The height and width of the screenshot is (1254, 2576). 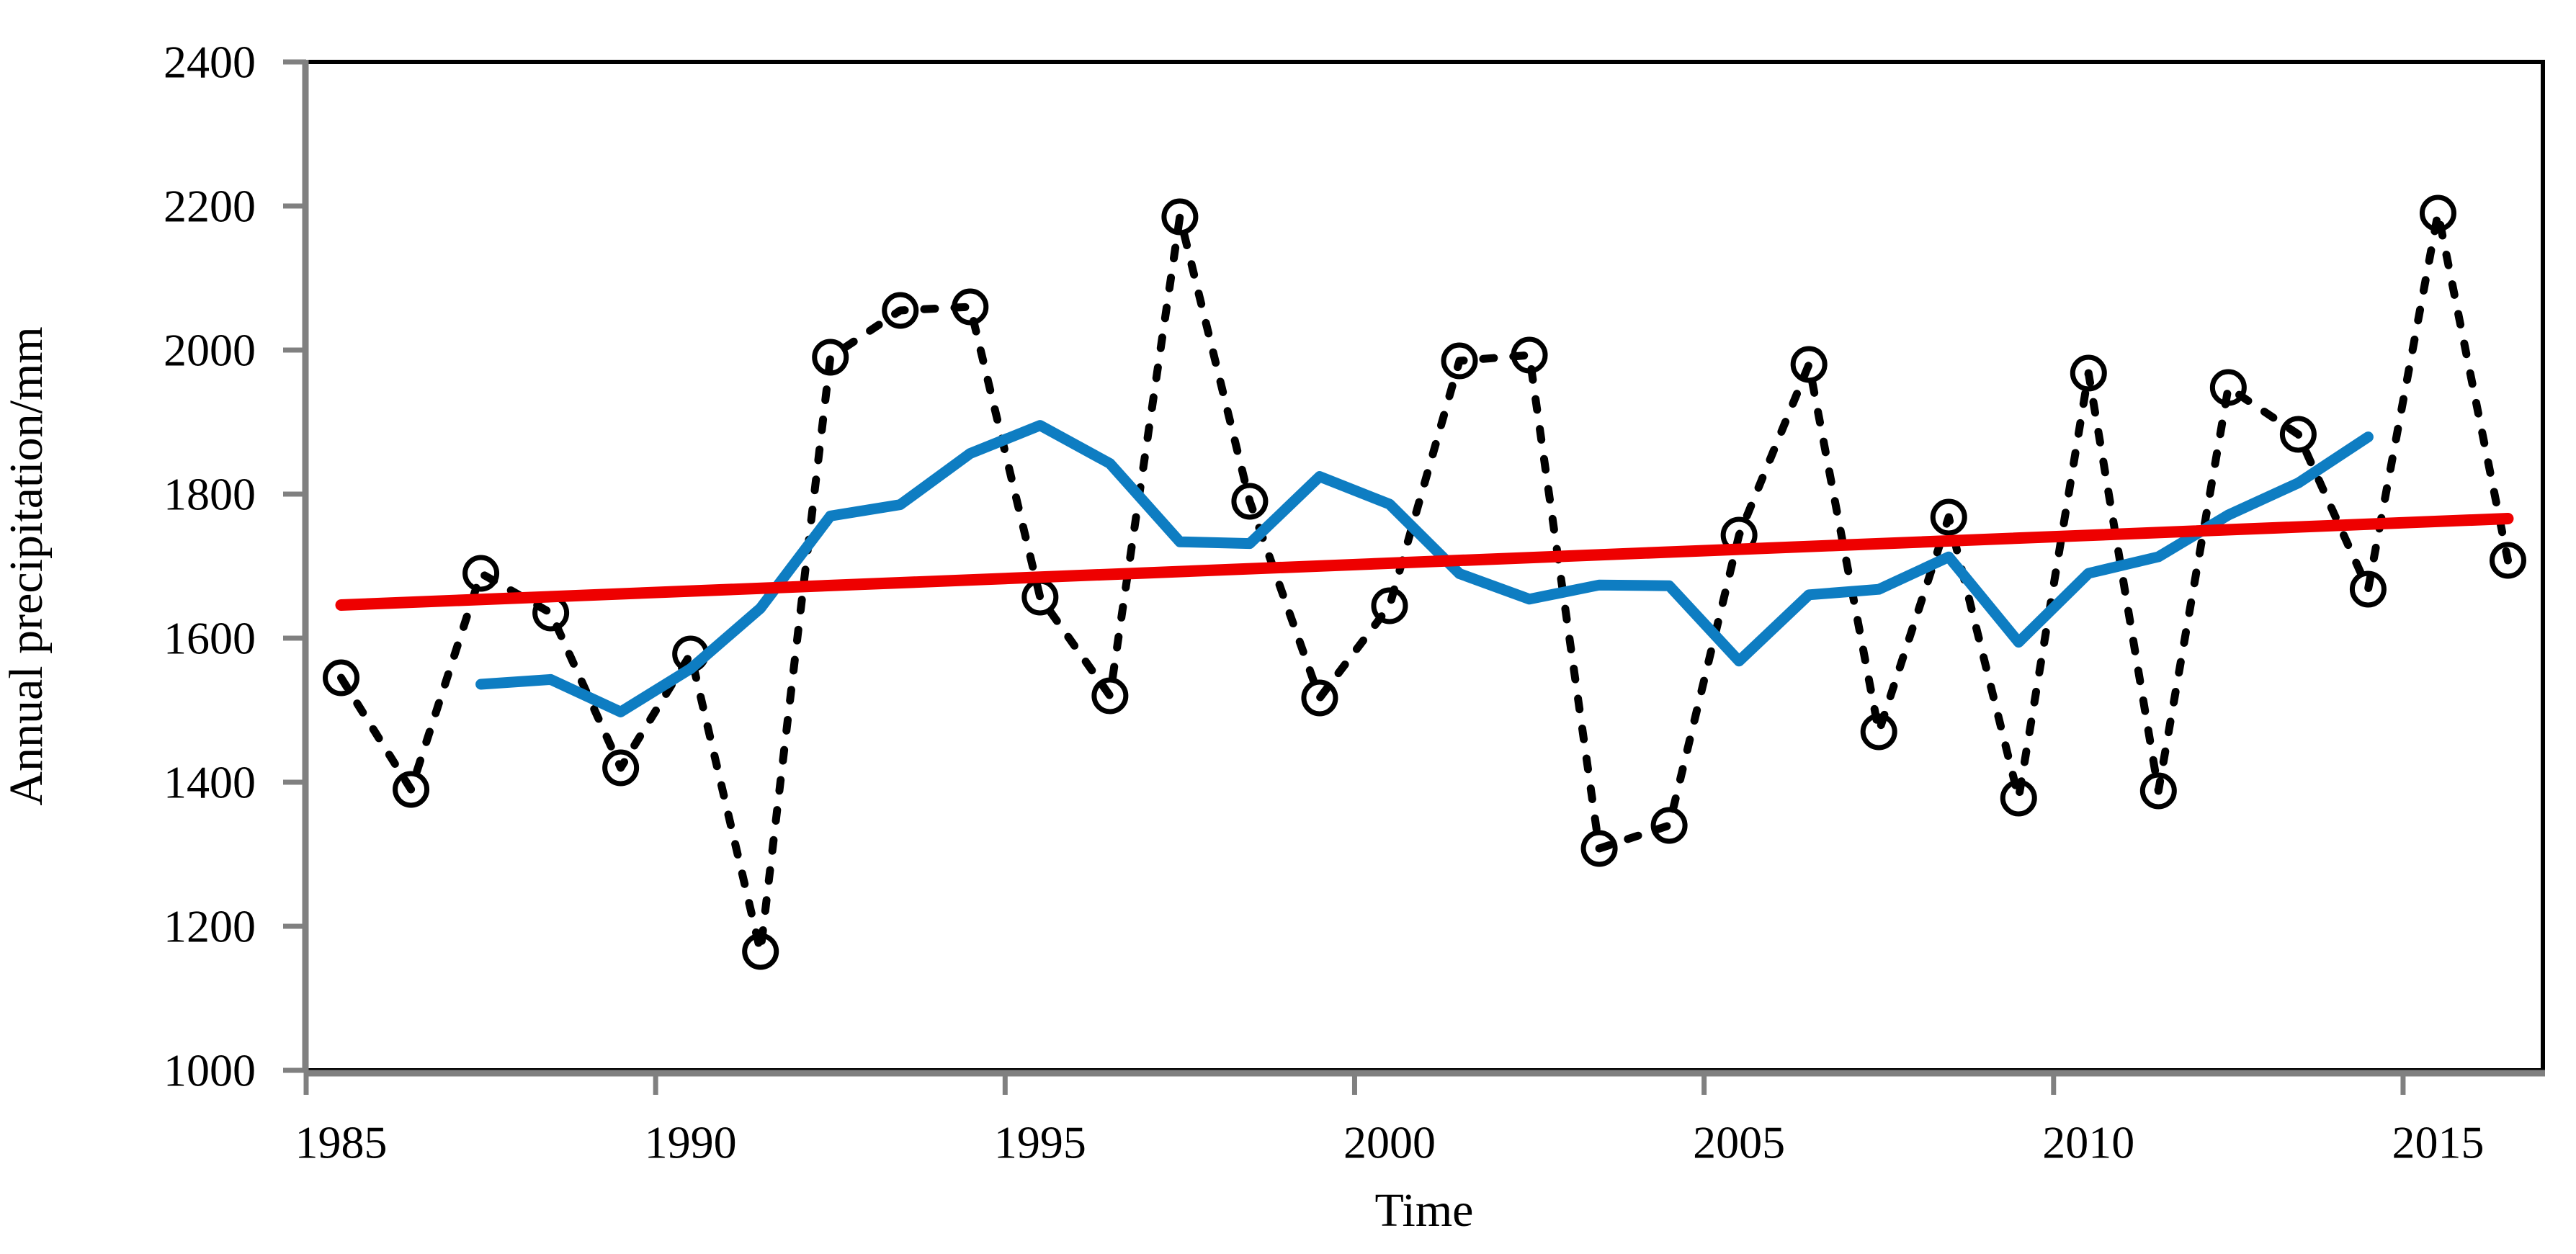 I want to click on trend-line, so click(x=1424, y=562).